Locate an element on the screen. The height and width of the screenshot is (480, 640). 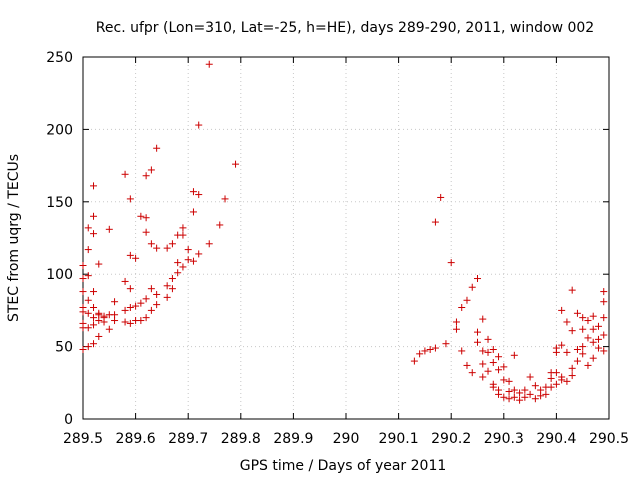
y-tick-label: 50 is located at coordinates (64, 348).